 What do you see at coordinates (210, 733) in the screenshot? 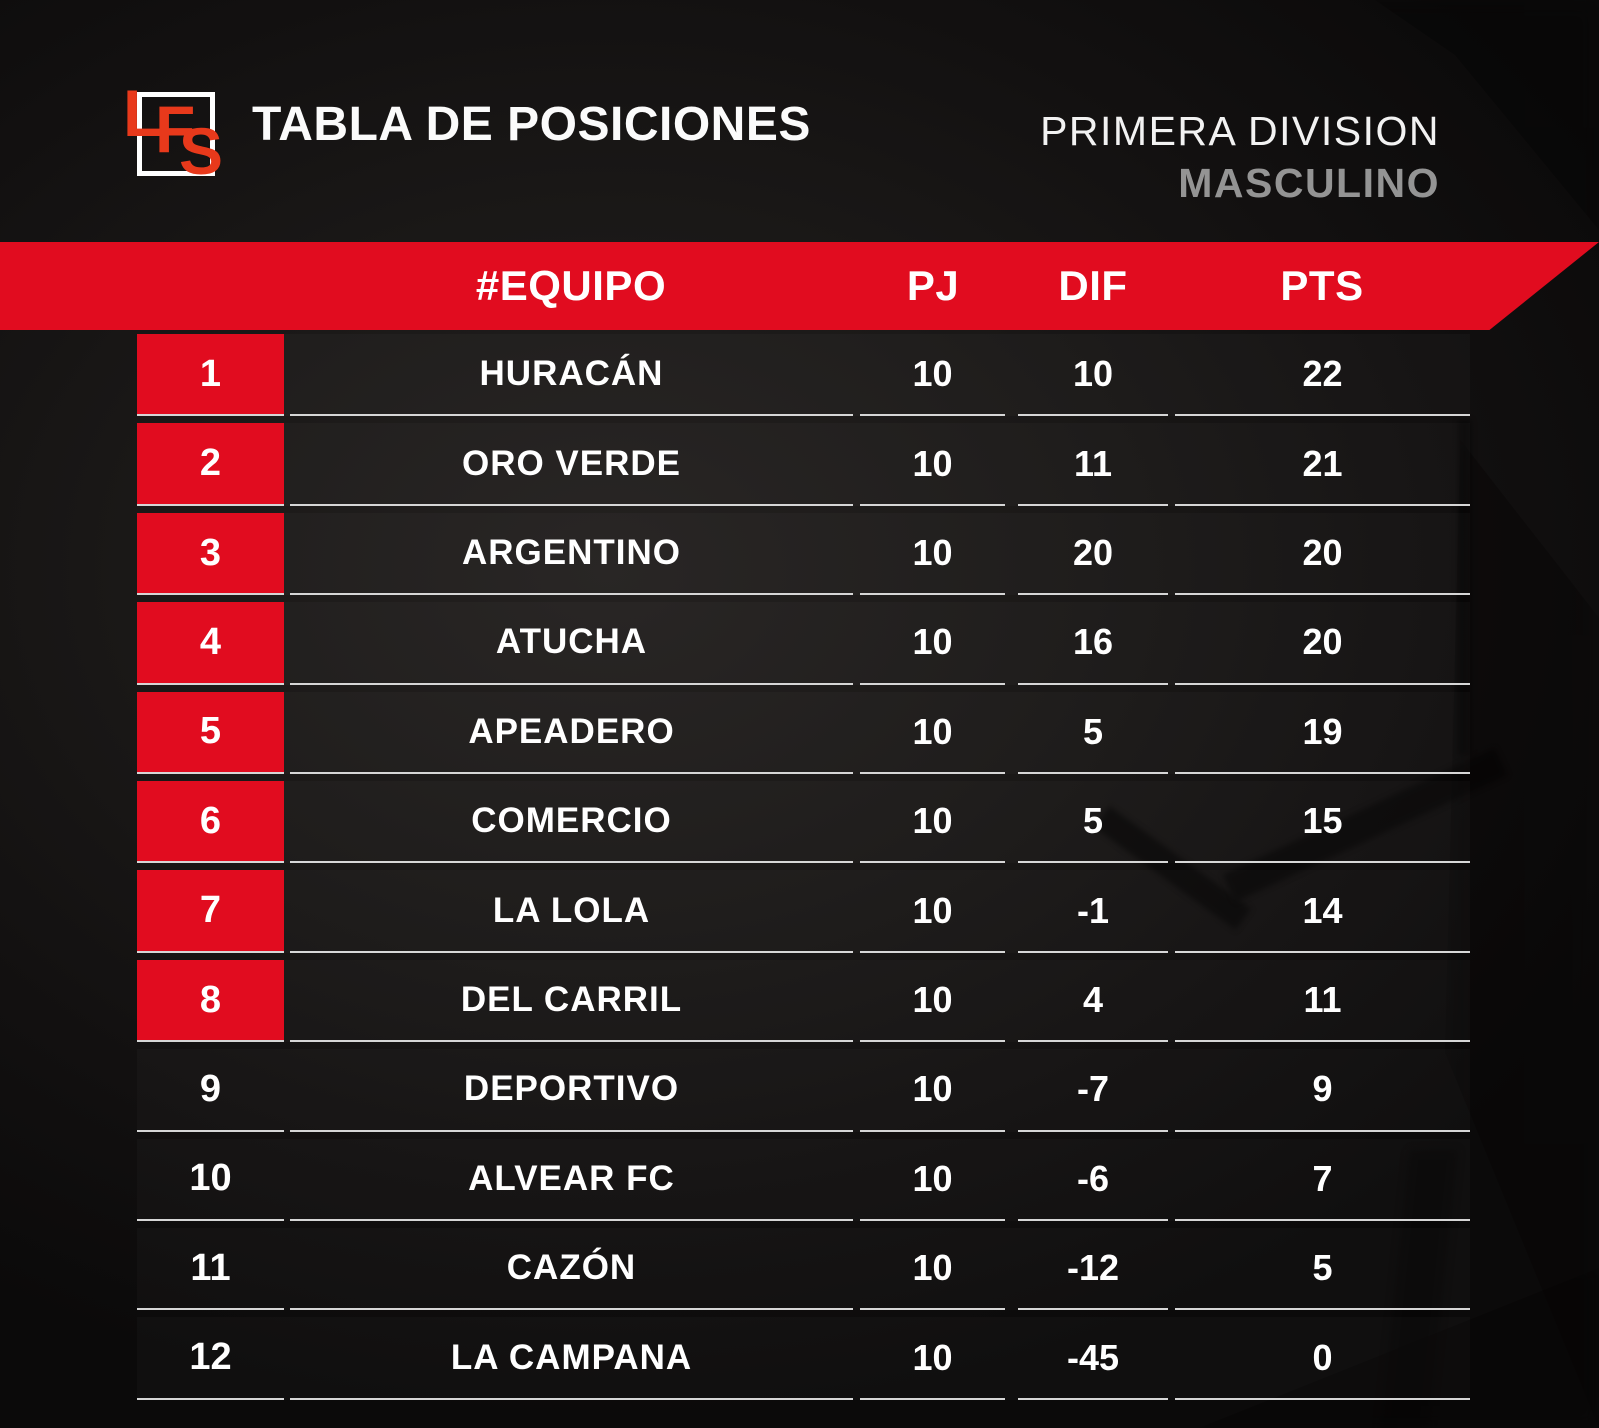
I see `row-position: 5` at bounding box center [210, 733].